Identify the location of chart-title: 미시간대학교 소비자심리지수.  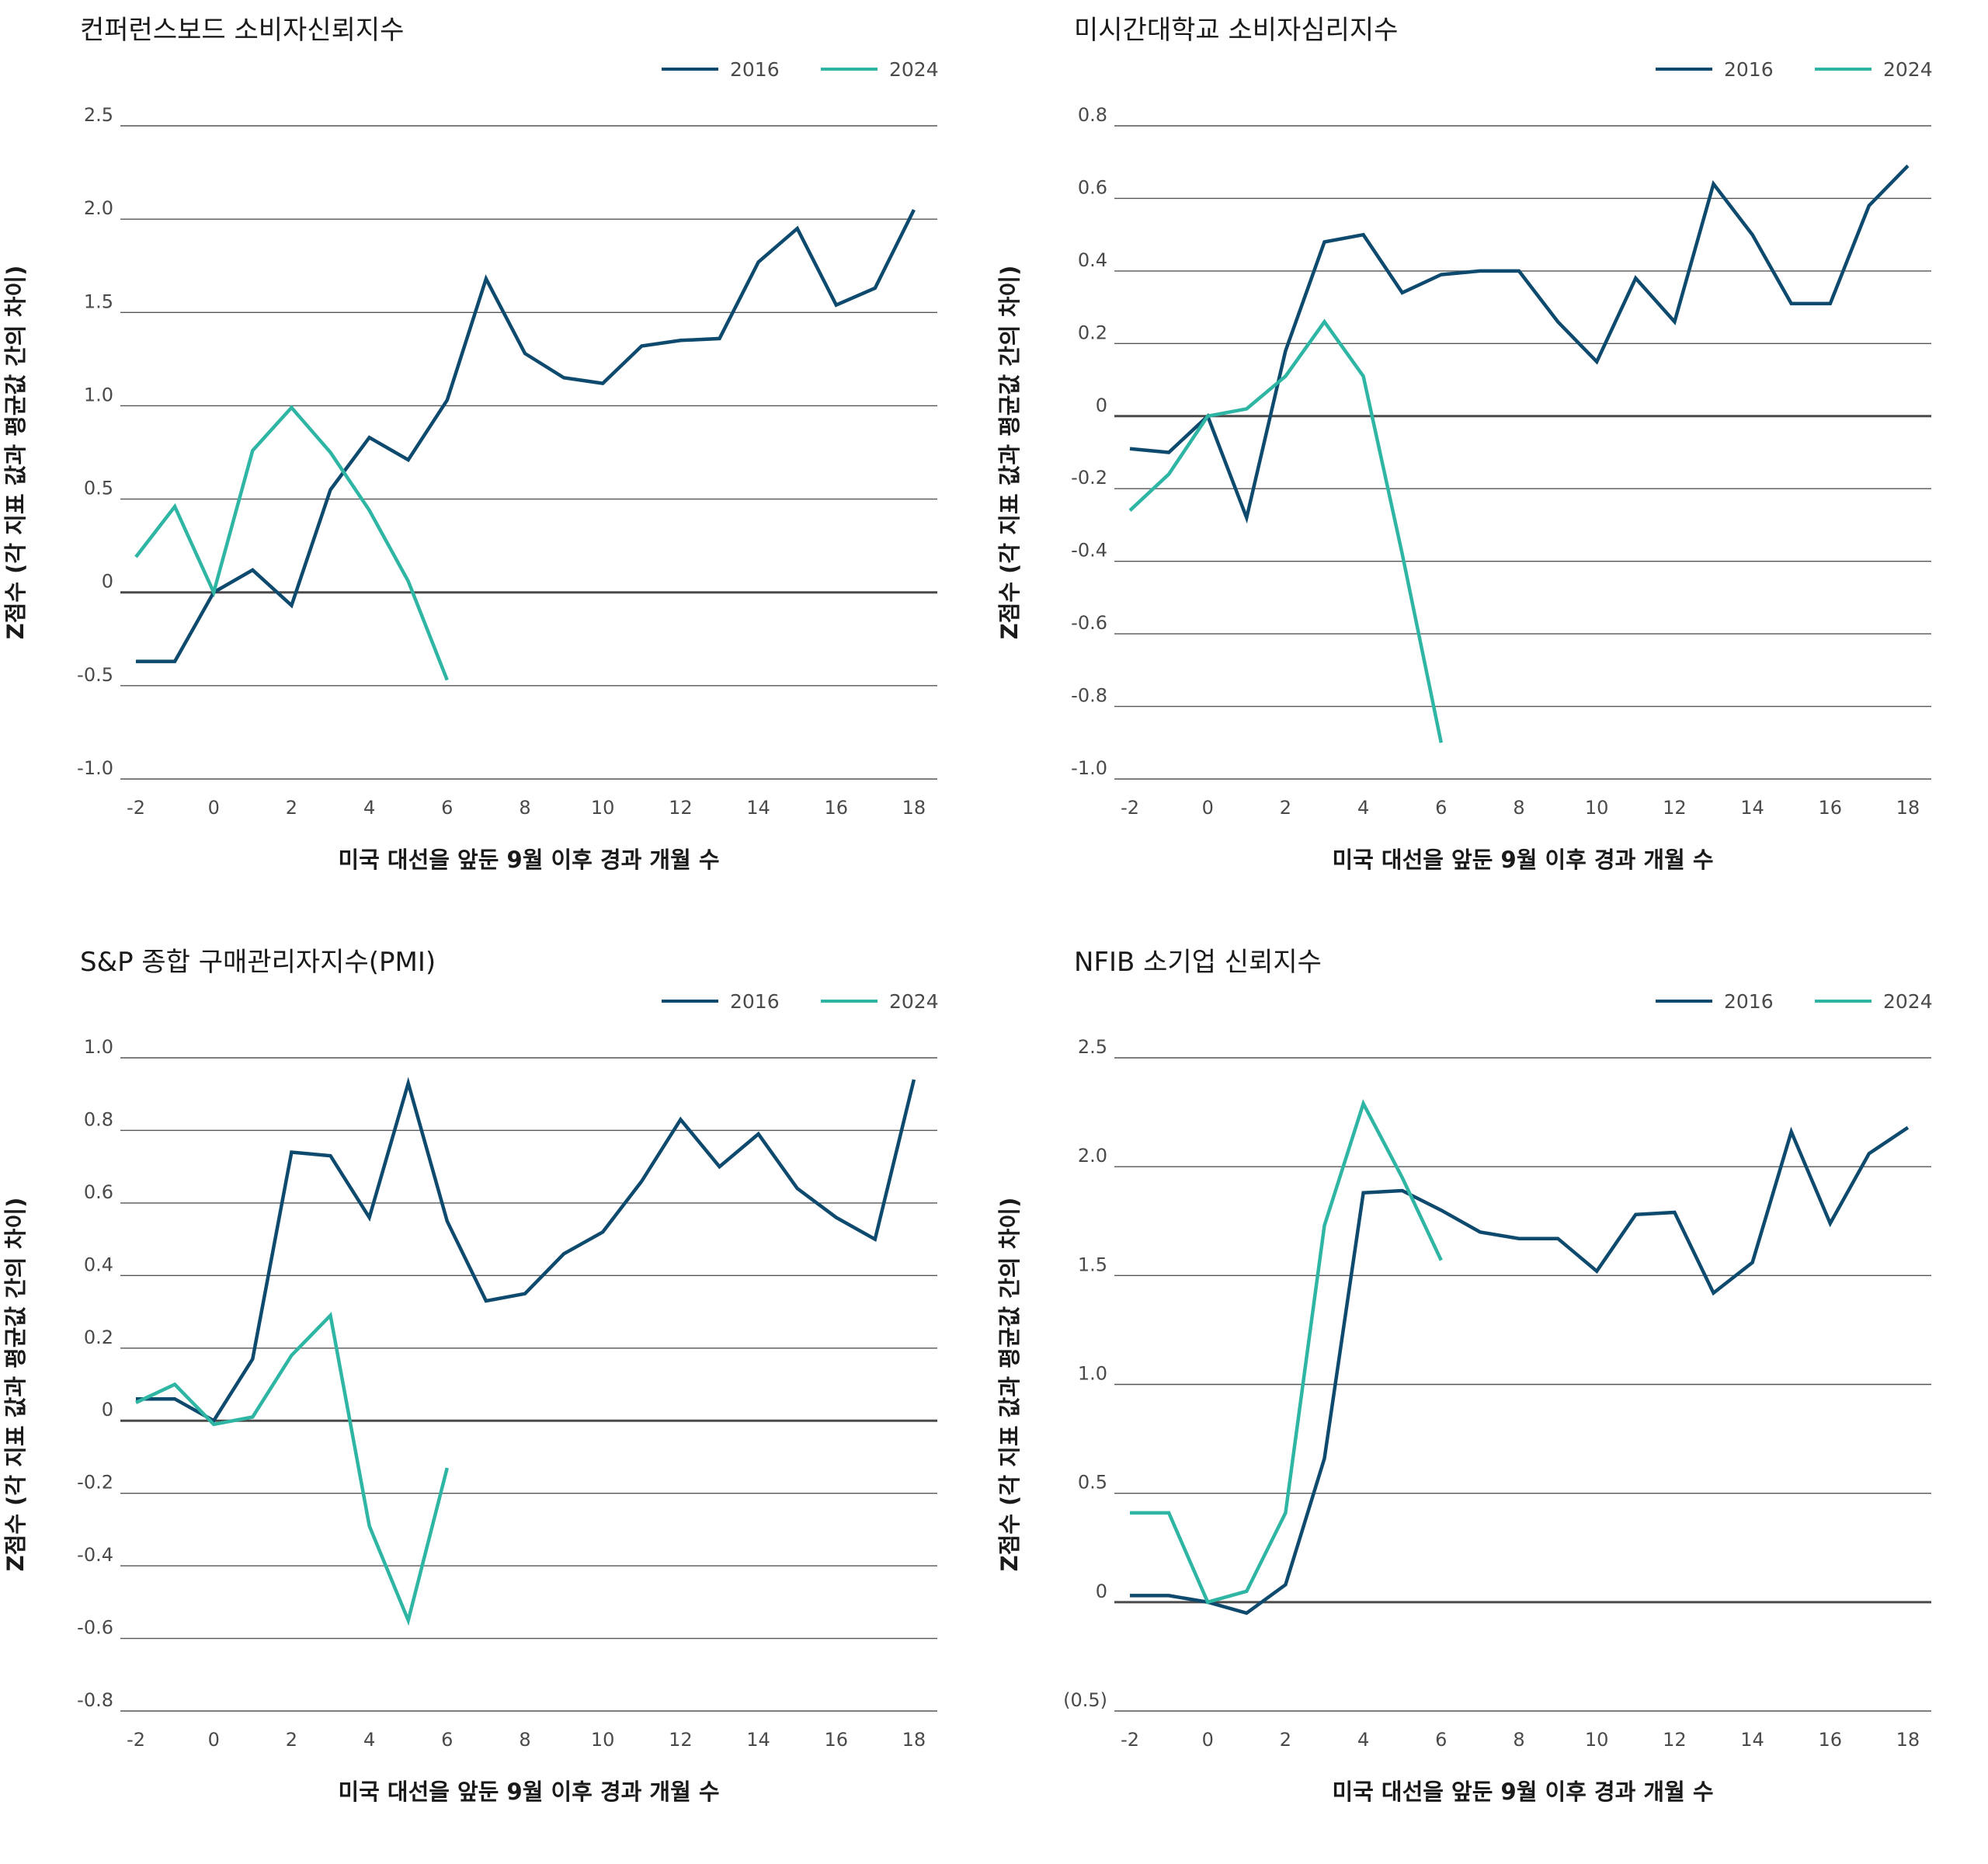
(1236, 30).